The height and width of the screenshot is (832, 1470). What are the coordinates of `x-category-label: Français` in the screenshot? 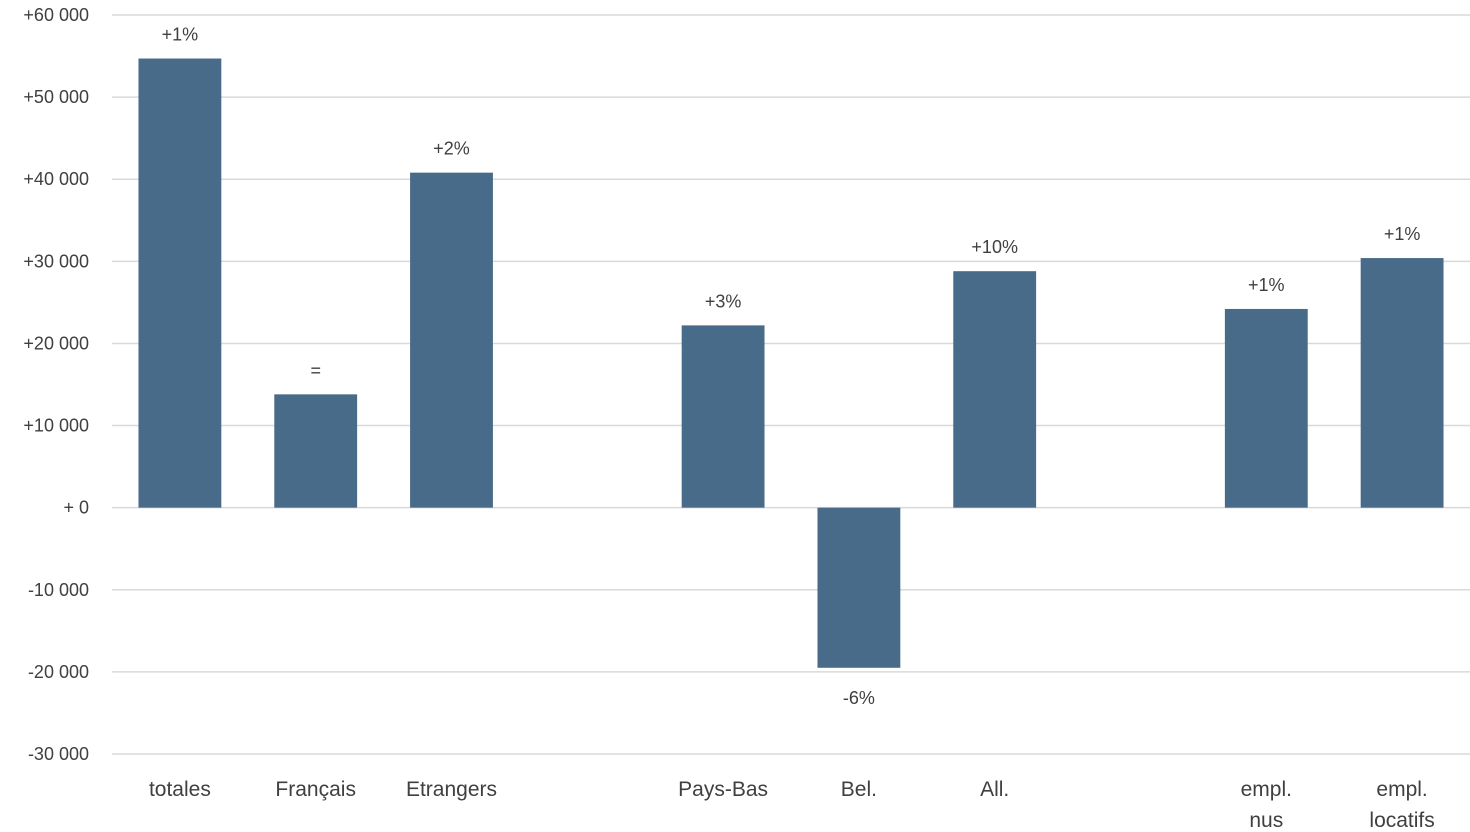 It's located at (315, 789).